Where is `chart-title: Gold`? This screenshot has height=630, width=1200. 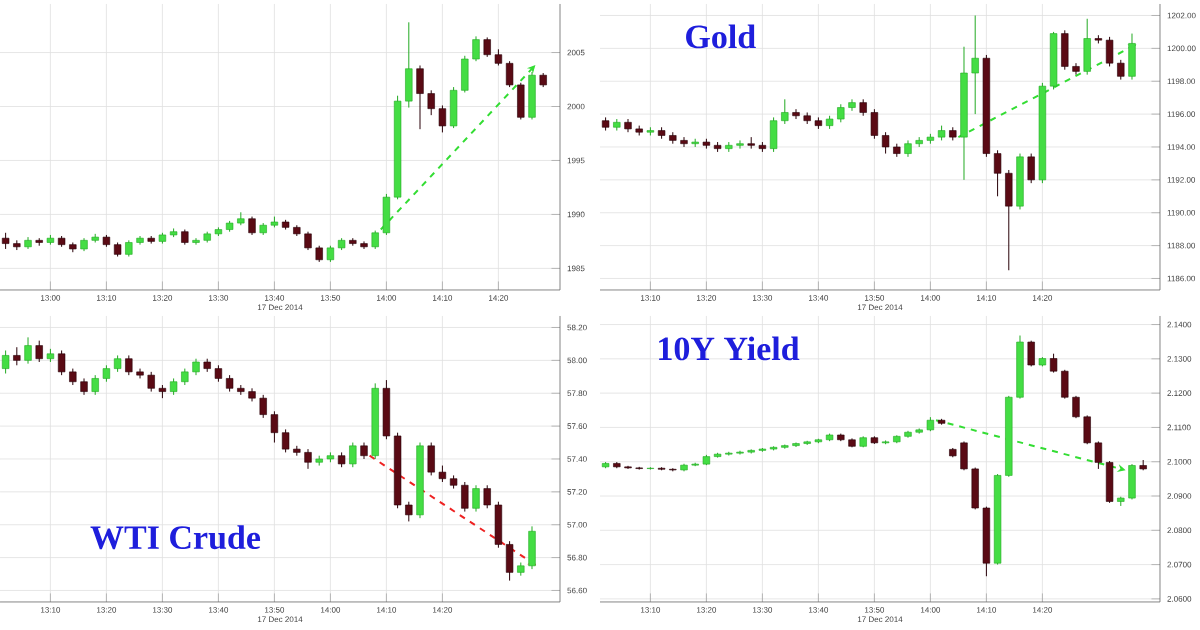 chart-title: Gold is located at coordinates (721, 36).